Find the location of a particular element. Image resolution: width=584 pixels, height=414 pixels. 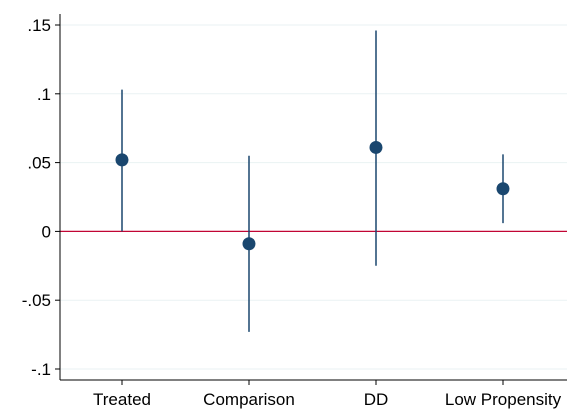

y-tick-label: .15 is located at coordinates (39, 25).